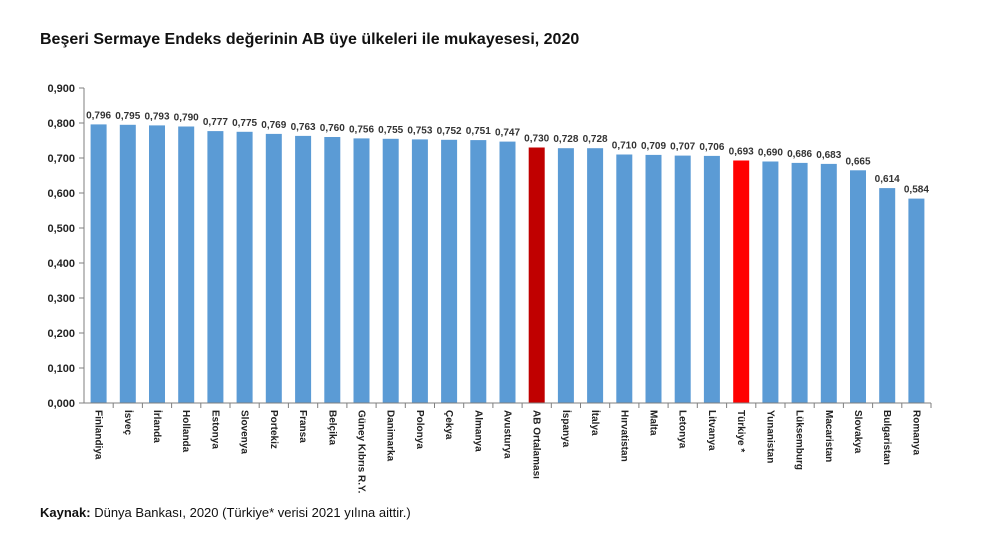 The width and height of the screenshot is (991, 547). Describe the element at coordinates (478, 131) in the screenshot. I see `value-label: 0,751` at that location.